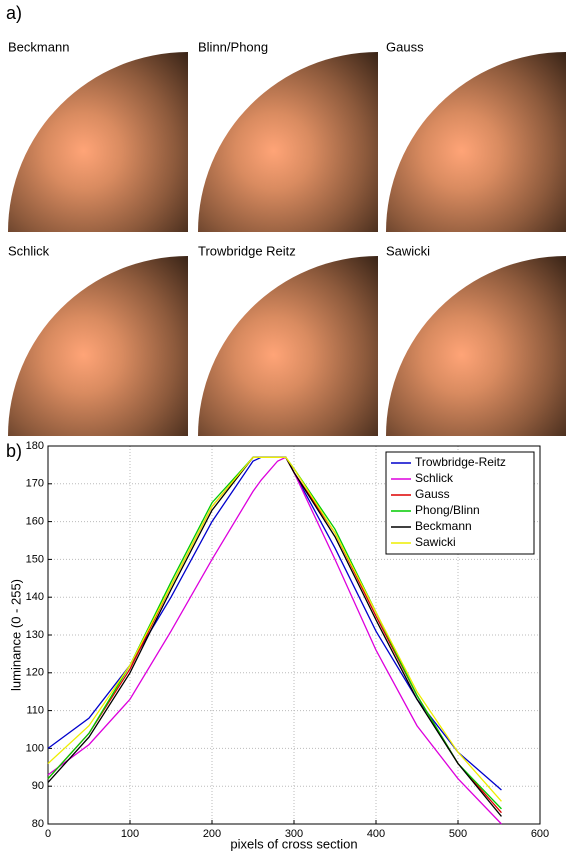 This screenshot has width=566, height=854. What do you see at coordinates (212, 834) in the screenshot?
I see `x-tick-label: 200` at bounding box center [212, 834].